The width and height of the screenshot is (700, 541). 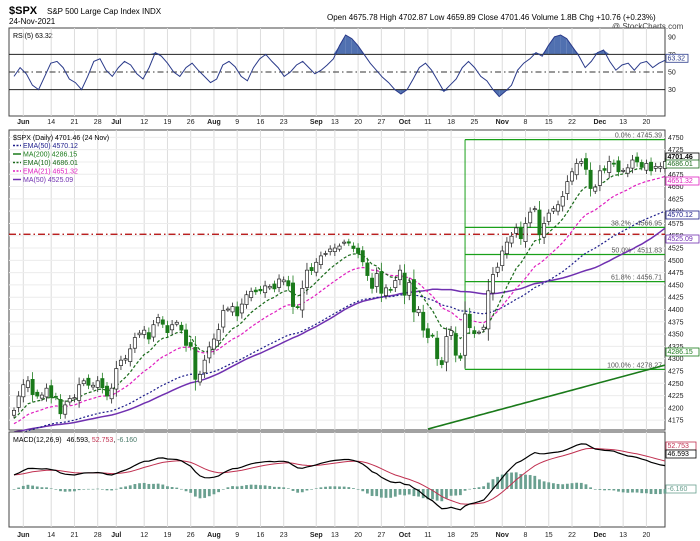 What do you see at coordinates (339, 476) in the screenshot?
I see `macd-signal-line` at bounding box center [339, 476].